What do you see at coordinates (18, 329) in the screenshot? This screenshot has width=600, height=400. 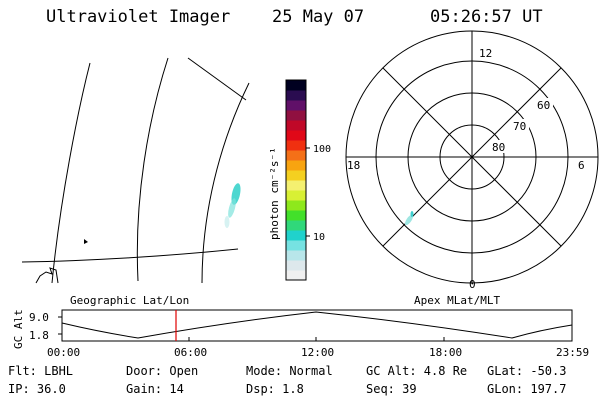 I see `timeline-axis-label: GC Alt` at bounding box center [18, 329].